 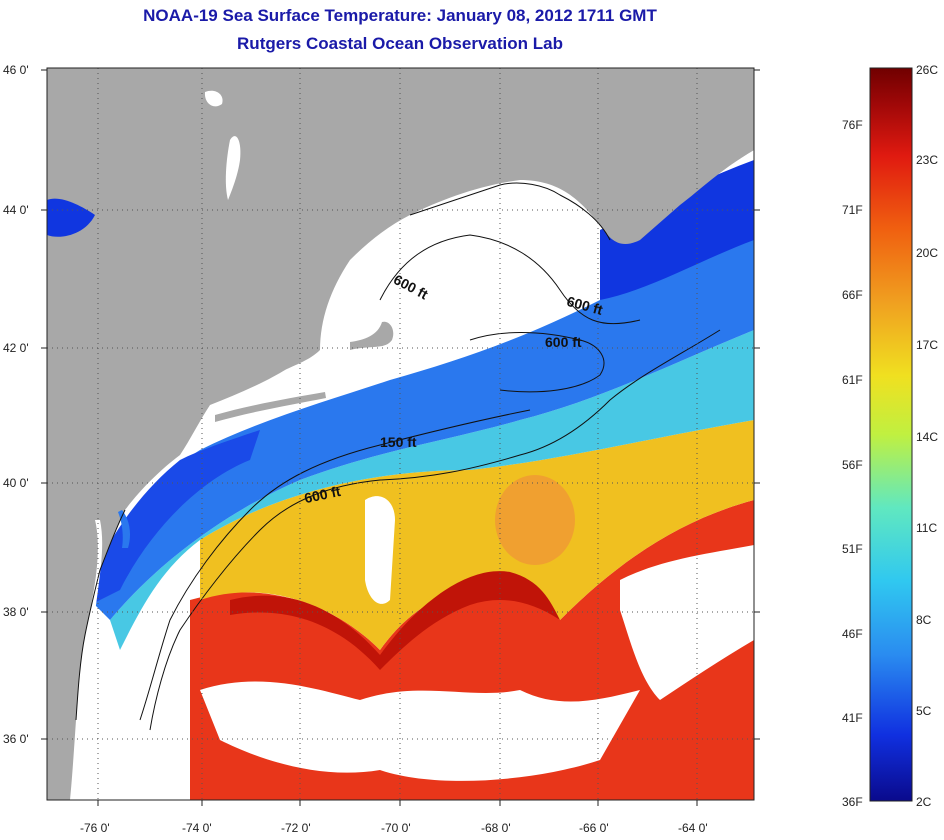 What do you see at coordinates (852, 549) in the screenshot?
I see `colorbar-f-51: 51F` at bounding box center [852, 549].